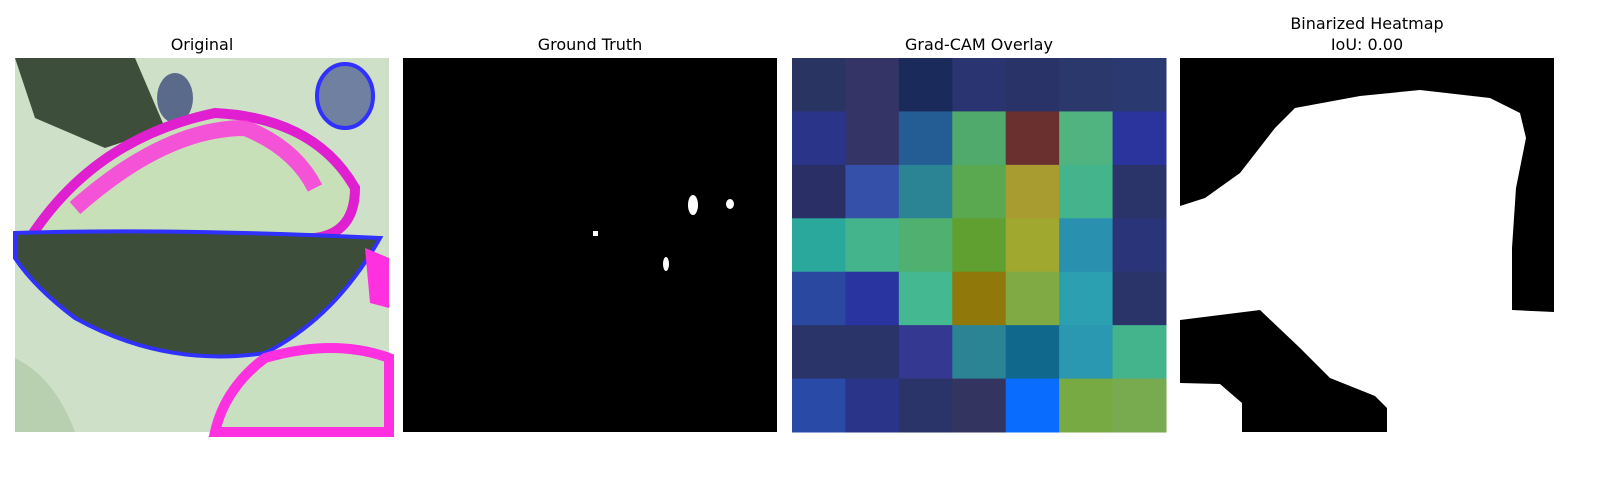  Describe the element at coordinates (202, 44) in the screenshot. I see `panel-title: Original` at that location.